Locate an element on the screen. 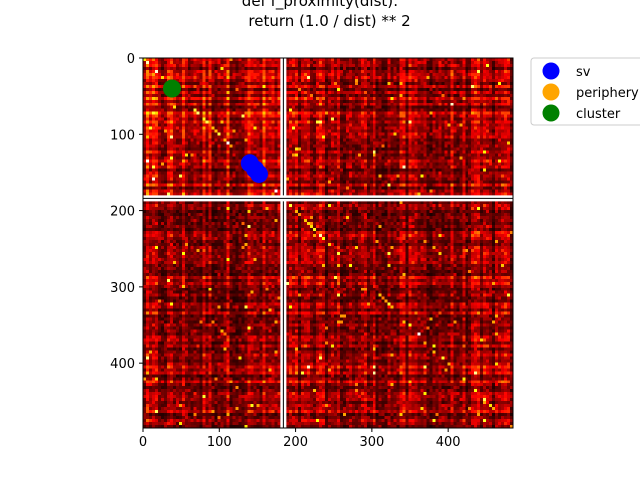 The height and width of the screenshot is (480, 640). x-axis-ticks: 0 100 200 300 400 is located at coordinates (300, 439).